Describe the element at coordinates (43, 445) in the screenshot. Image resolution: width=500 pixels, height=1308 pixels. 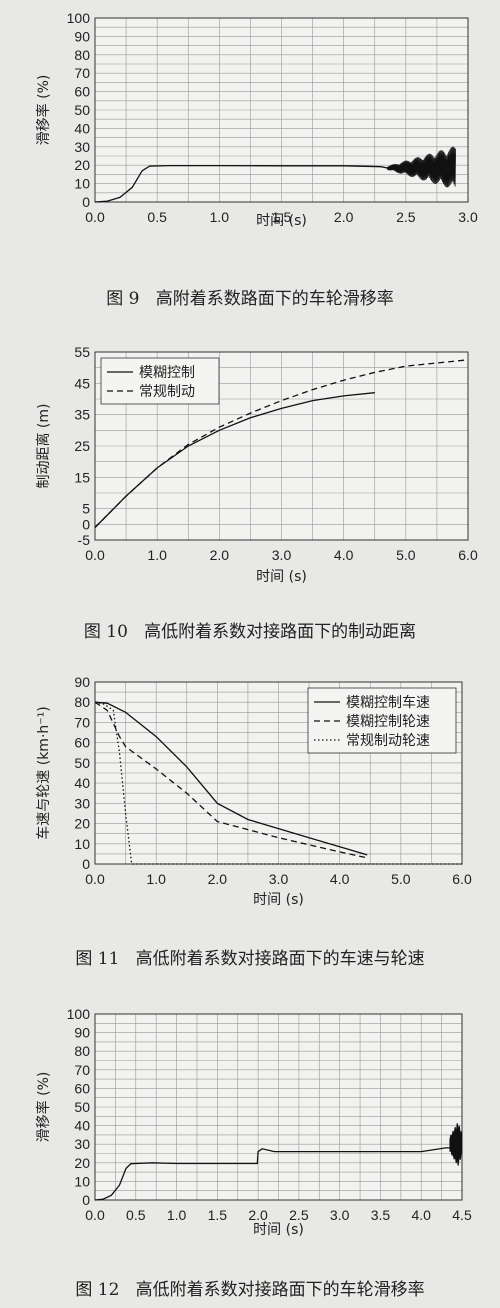
I see `y-axis-title: 制动距离 (m)` at that location.